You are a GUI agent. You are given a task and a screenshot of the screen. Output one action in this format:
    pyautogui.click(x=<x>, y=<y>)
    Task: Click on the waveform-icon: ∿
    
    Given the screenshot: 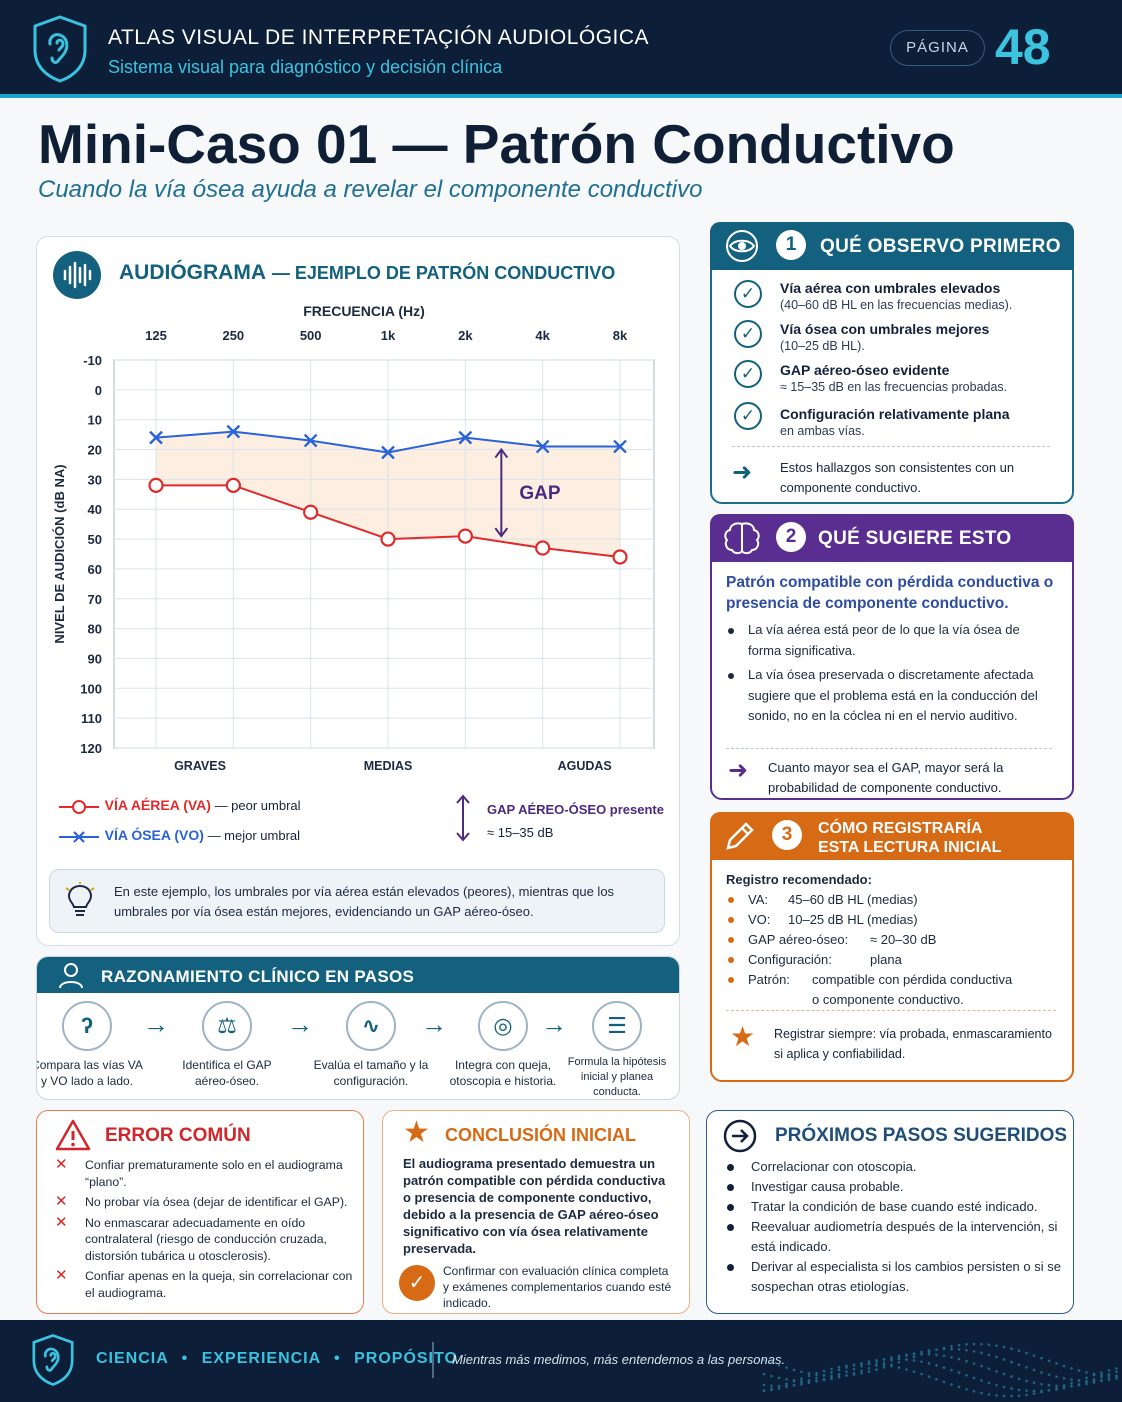 What is the action you would take?
    pyautogui.click(x=371, y=1026)
    